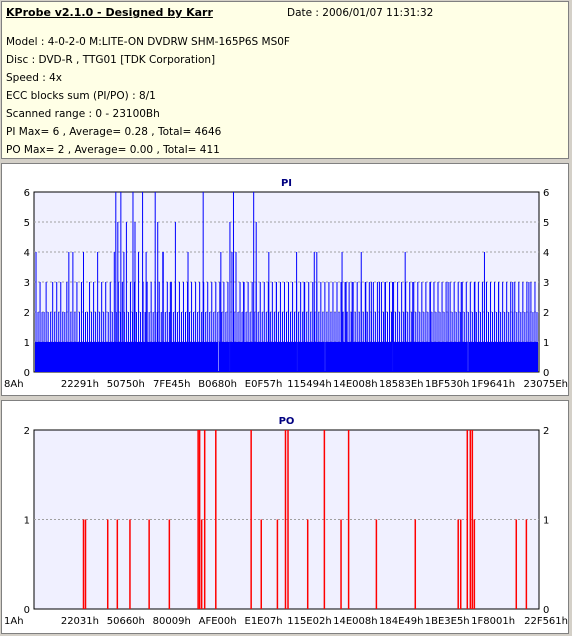  I want to click on x-tick-label: E1E07h, so click(264, 621).